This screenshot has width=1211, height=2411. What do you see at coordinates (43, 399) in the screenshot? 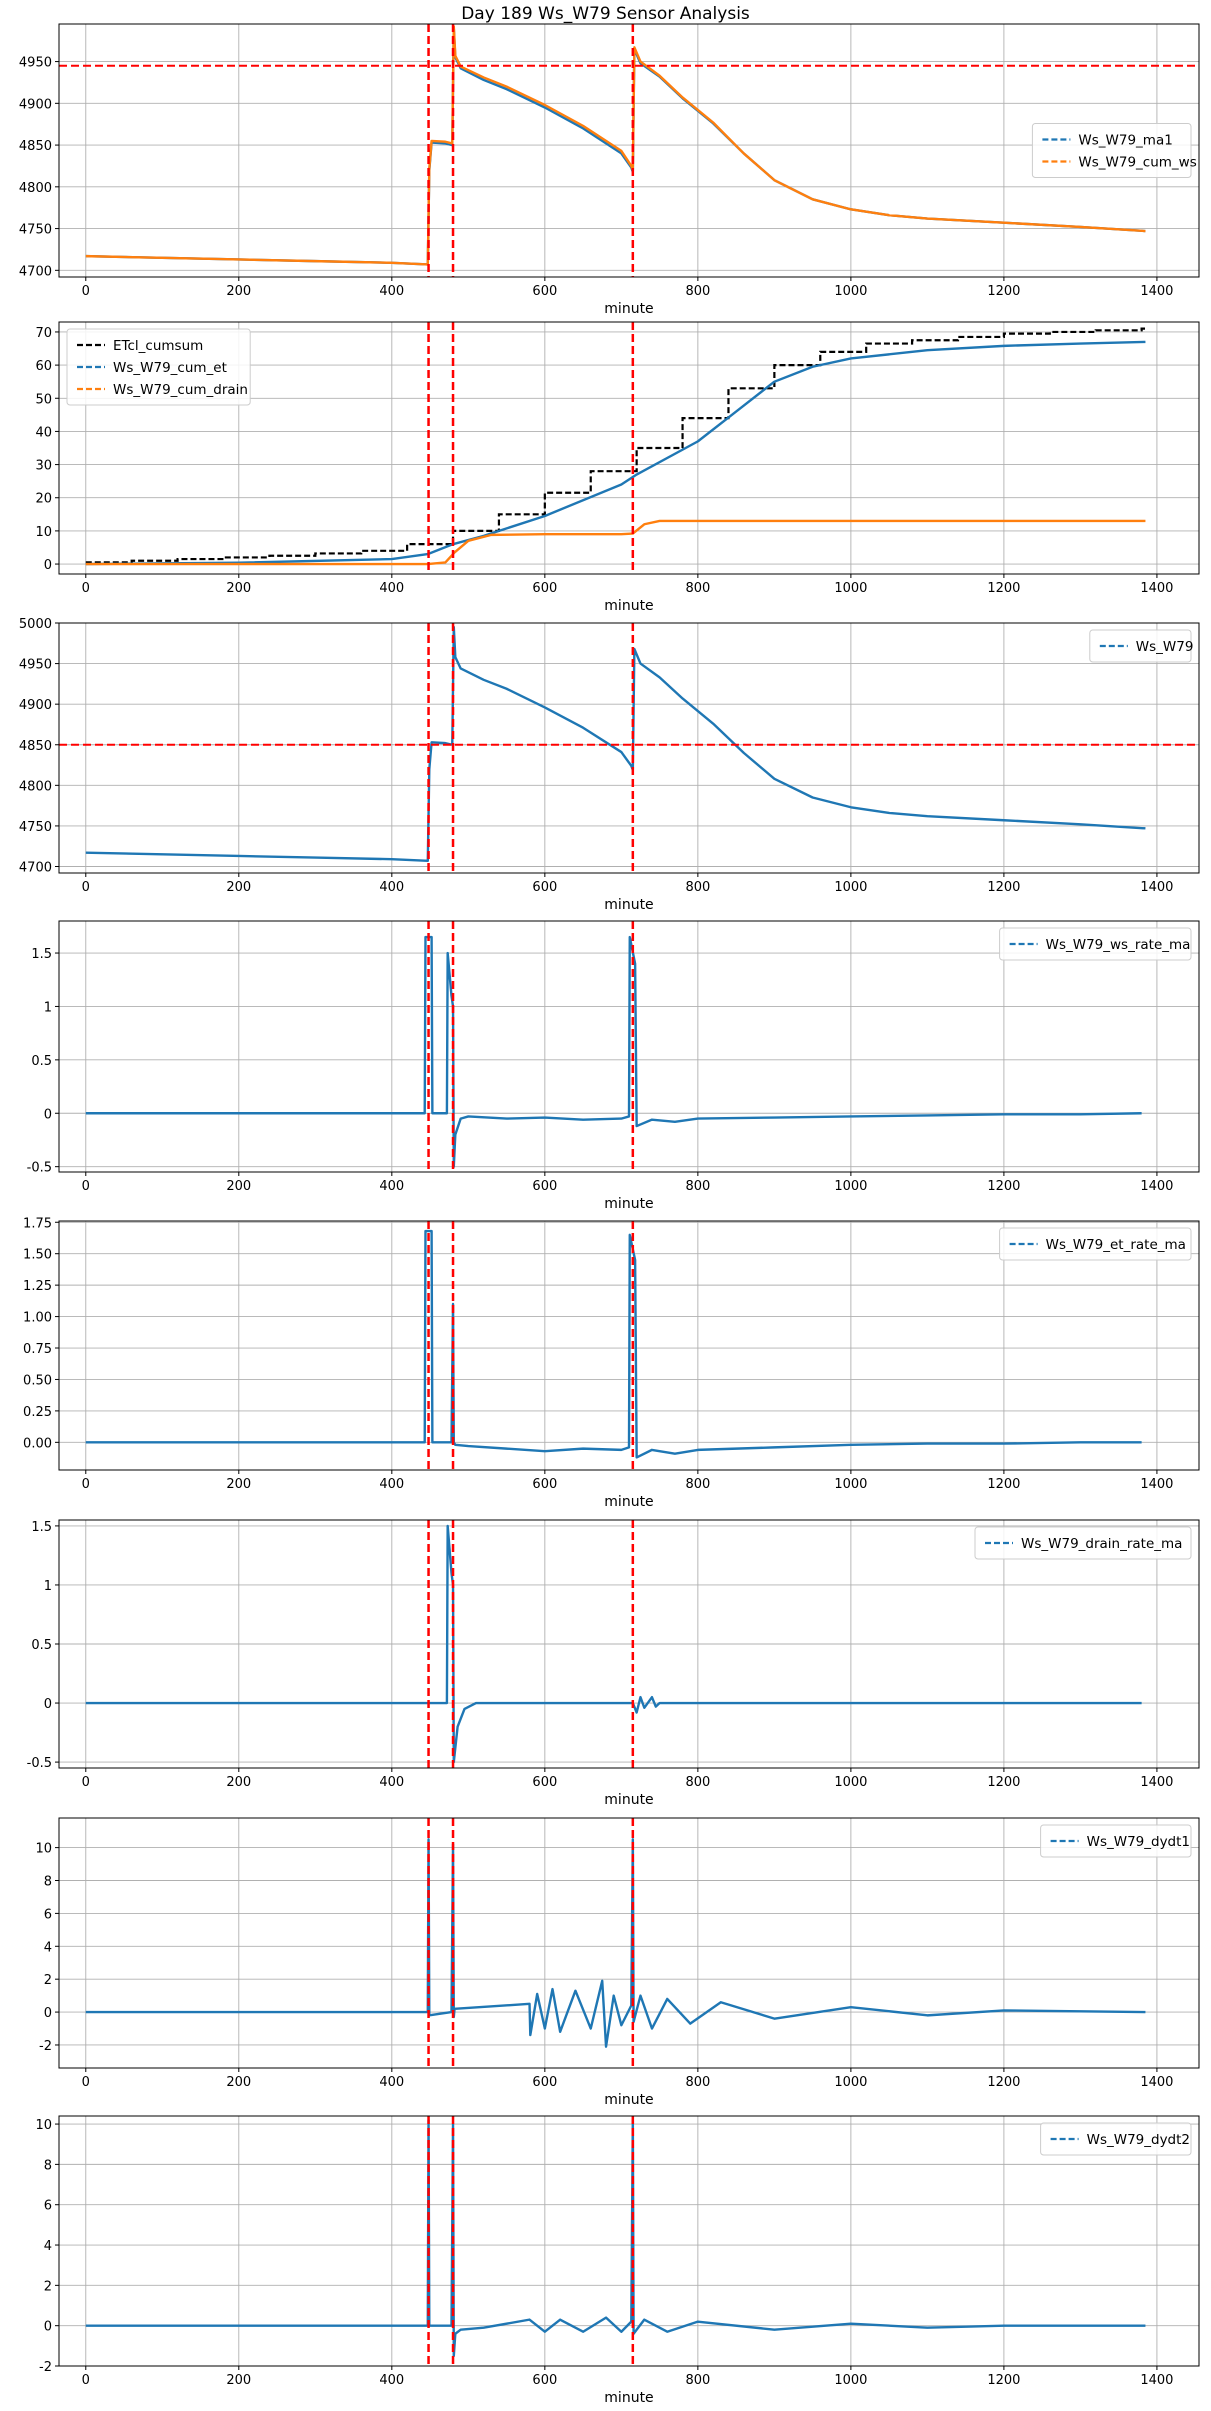
I see `y-tick-label: 50` at bounding box center [43, 399].